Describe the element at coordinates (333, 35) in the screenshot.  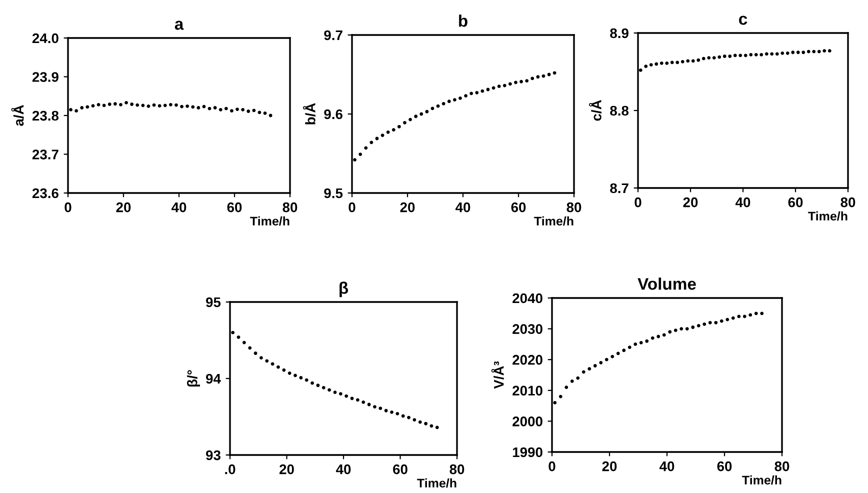
I see `y-tick-label: 9.7` at that location.